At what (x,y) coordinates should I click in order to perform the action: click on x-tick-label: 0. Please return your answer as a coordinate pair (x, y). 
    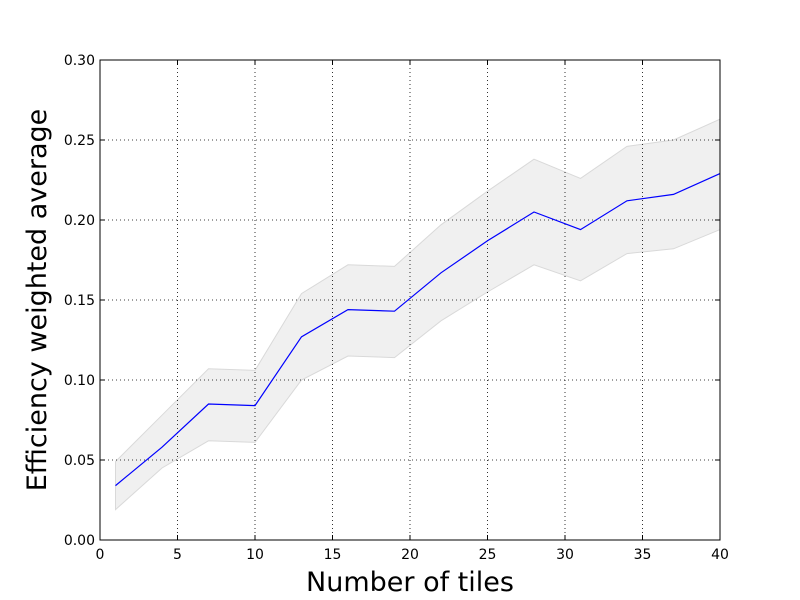
    Looking at the image, I should click on (100, 555).